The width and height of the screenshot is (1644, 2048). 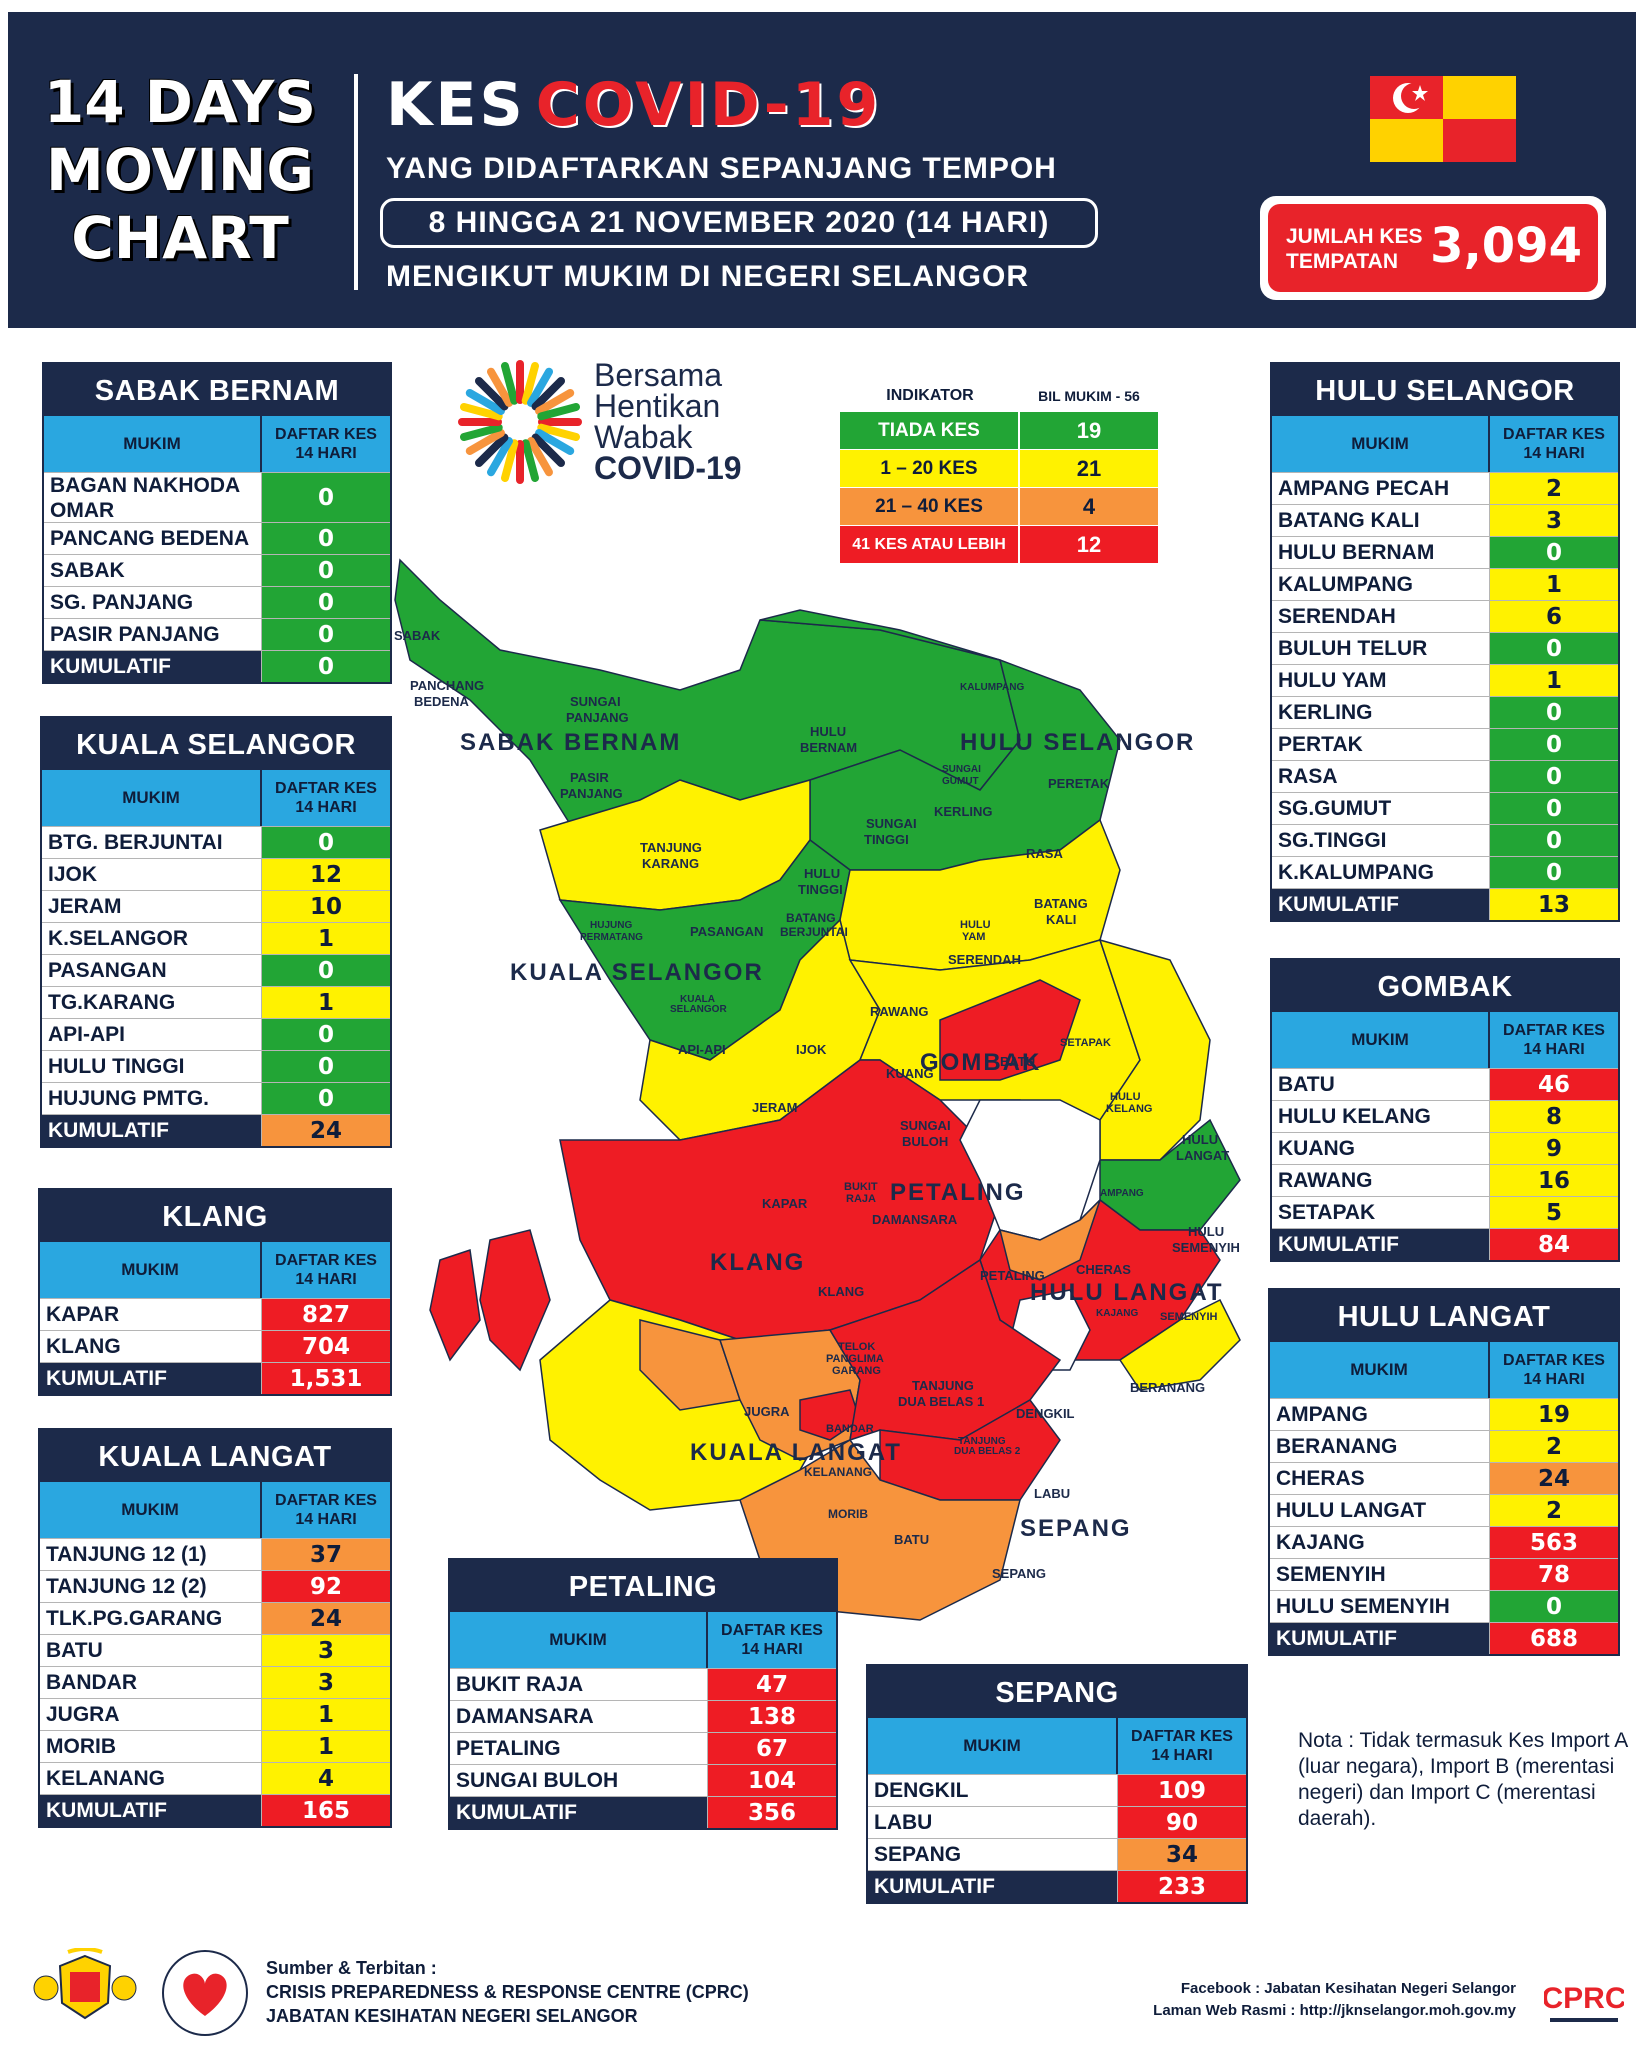 What do you see at coordinates (1381, 776) in the screenshot?
I see `mukim-name: RASA` at bounding box center [1381, 776].